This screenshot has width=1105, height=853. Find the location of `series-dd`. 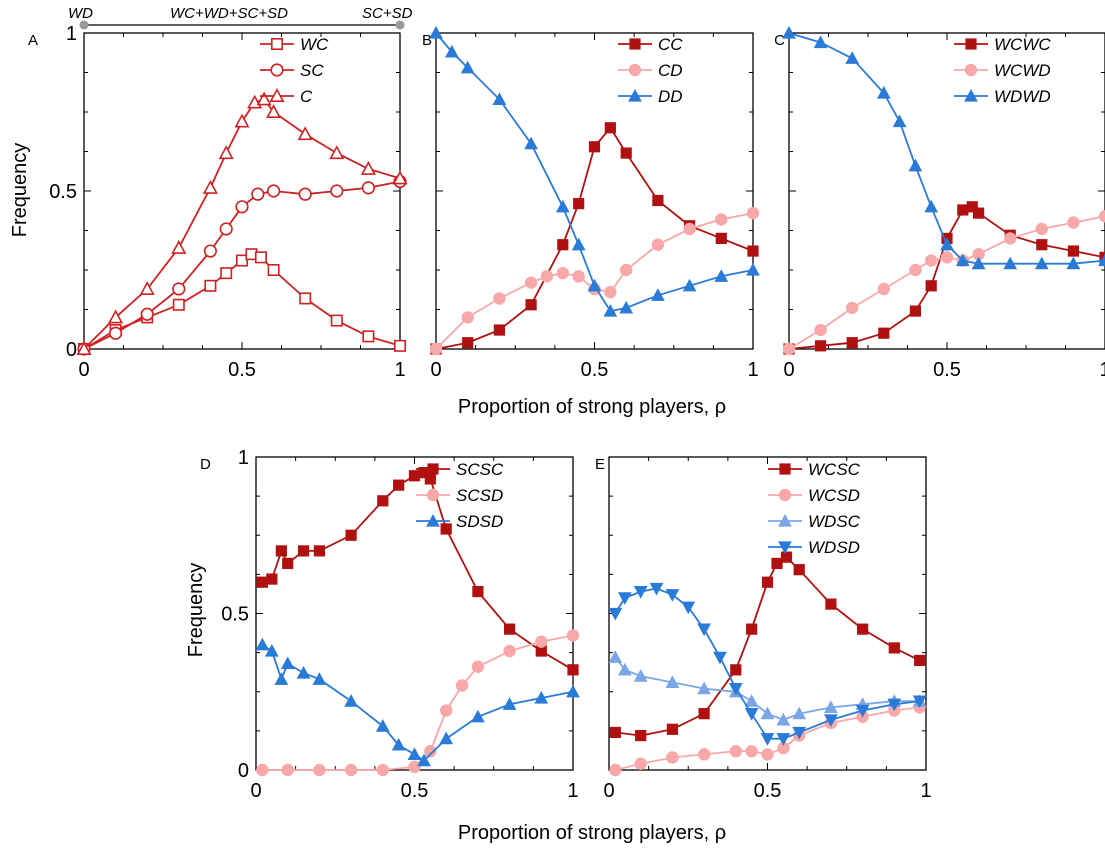

series-dd is located at coordinates (594, 171).